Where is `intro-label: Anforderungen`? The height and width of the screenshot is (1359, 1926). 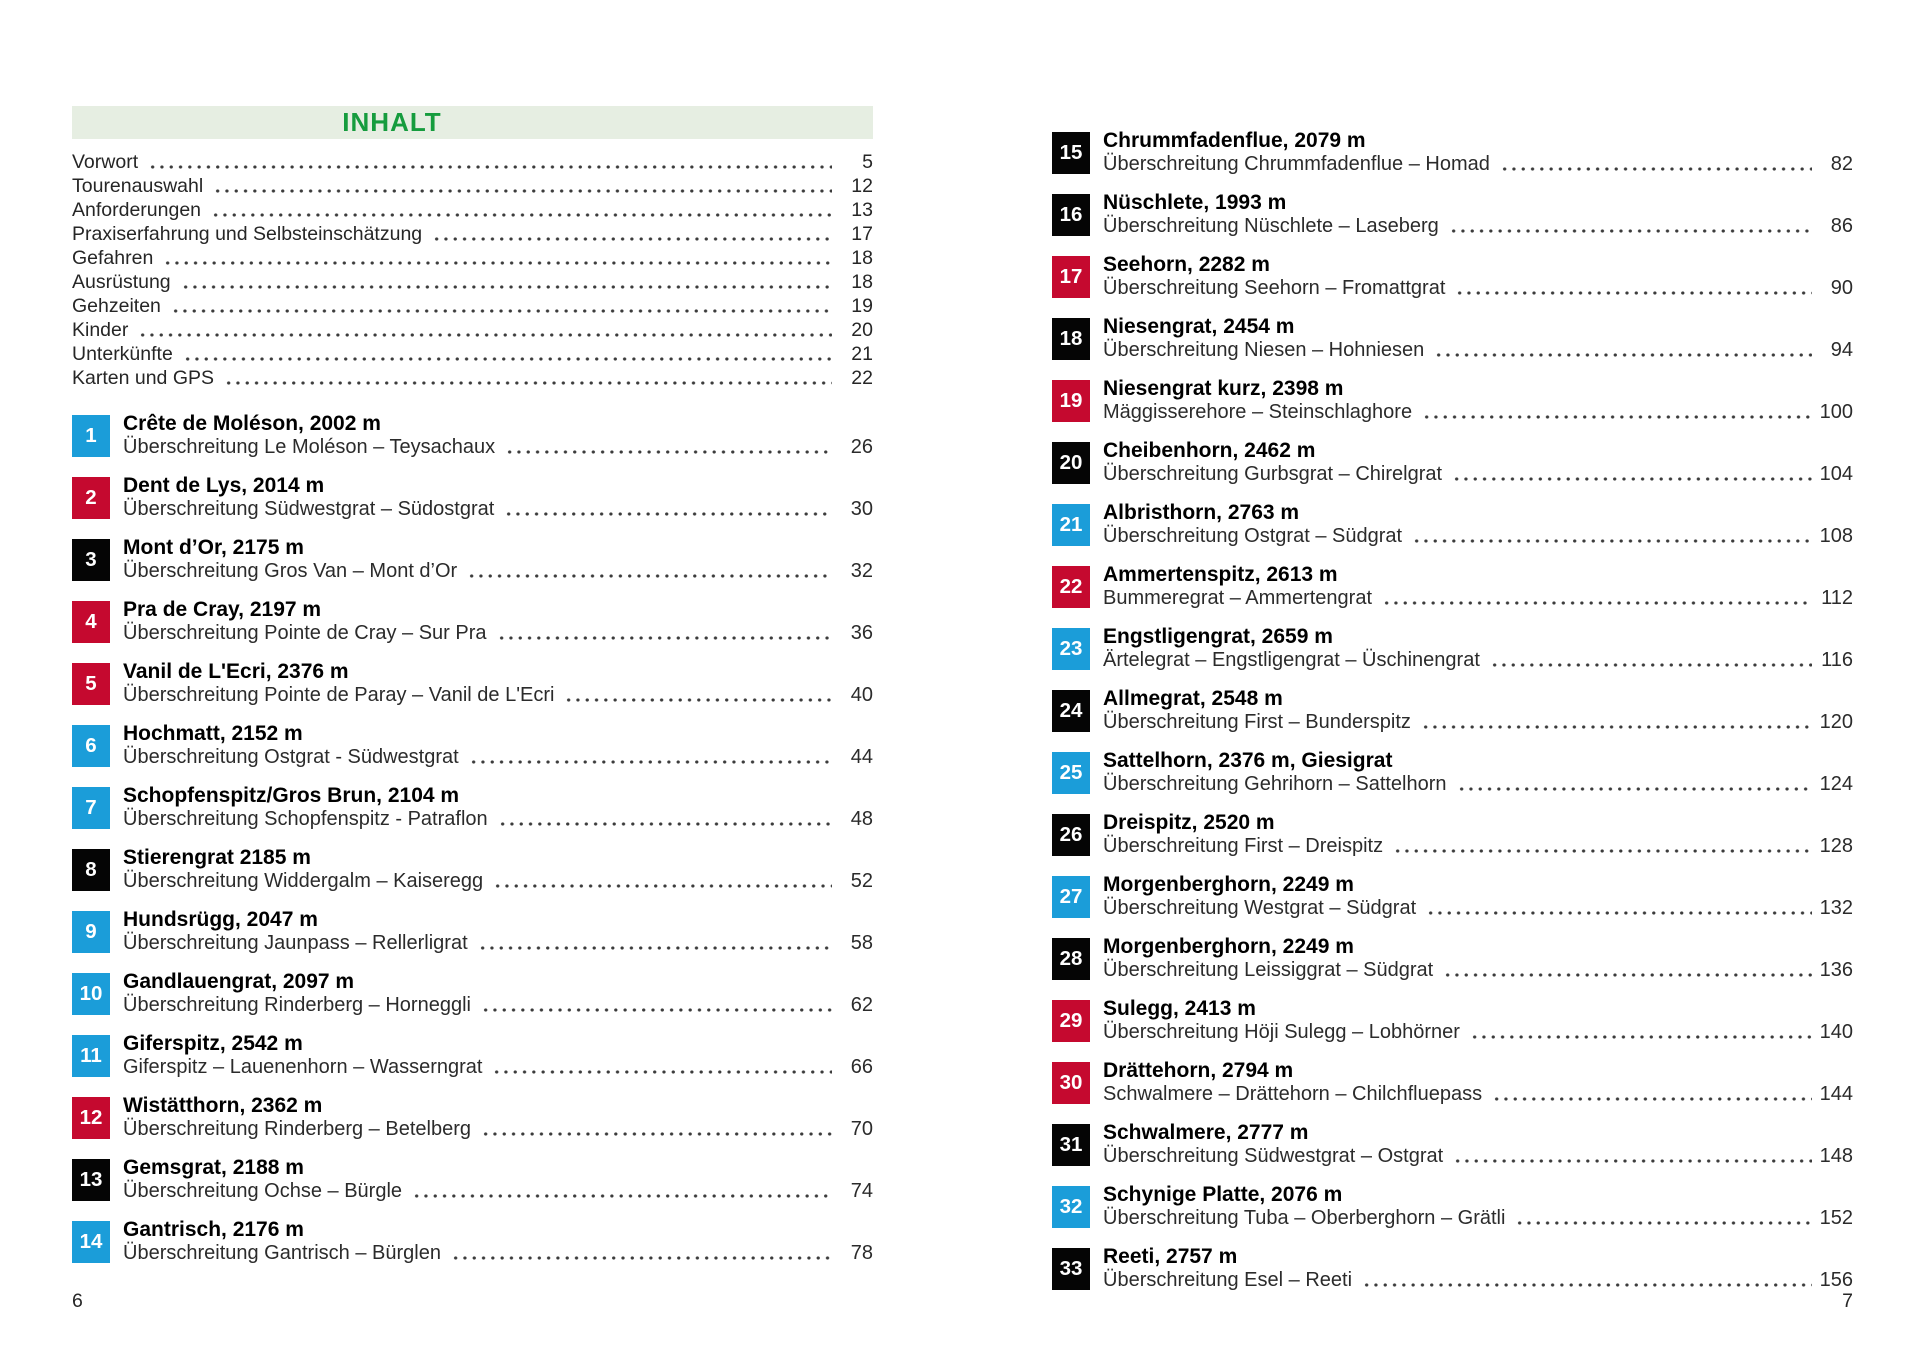 intro-label: Anforderungen is located at coordinates (137, 210).